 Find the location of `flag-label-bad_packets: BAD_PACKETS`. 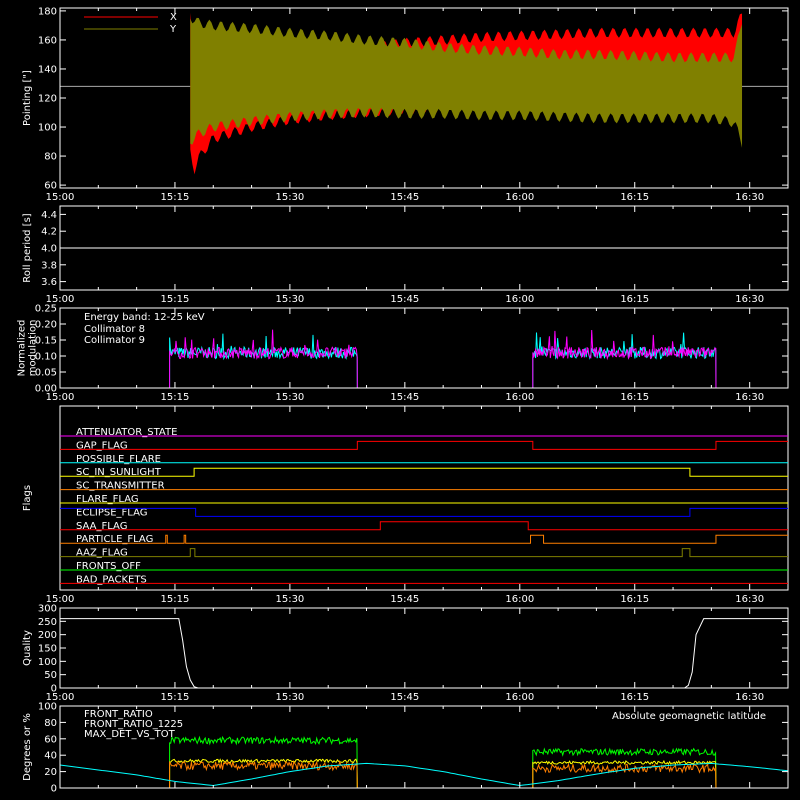

flag-label-bad_packets: BAD_PACKETS is located at coordinates (111, 579).